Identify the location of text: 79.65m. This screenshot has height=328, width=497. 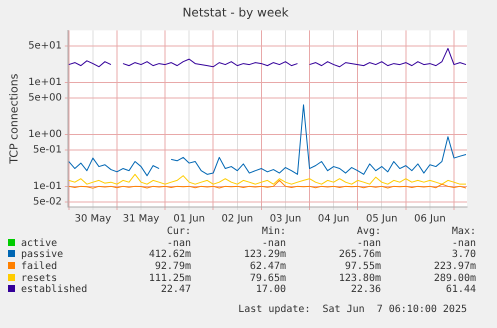
(267, 278).